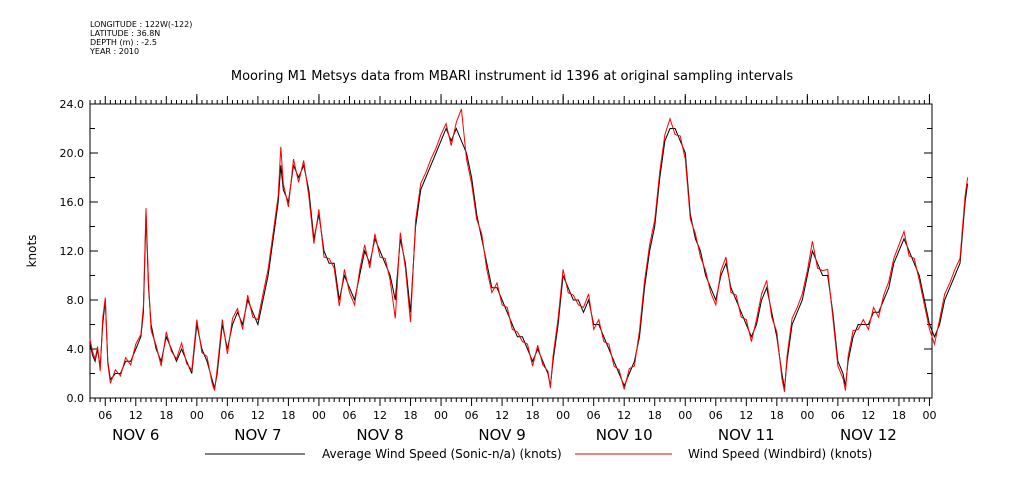 This screenshot has width=1009, height=504. Describe the element at coordinates (780, 454) in the screenshot. I see `legend-label-windbird: Wind Speed (Windbird) (knots)` at that location.